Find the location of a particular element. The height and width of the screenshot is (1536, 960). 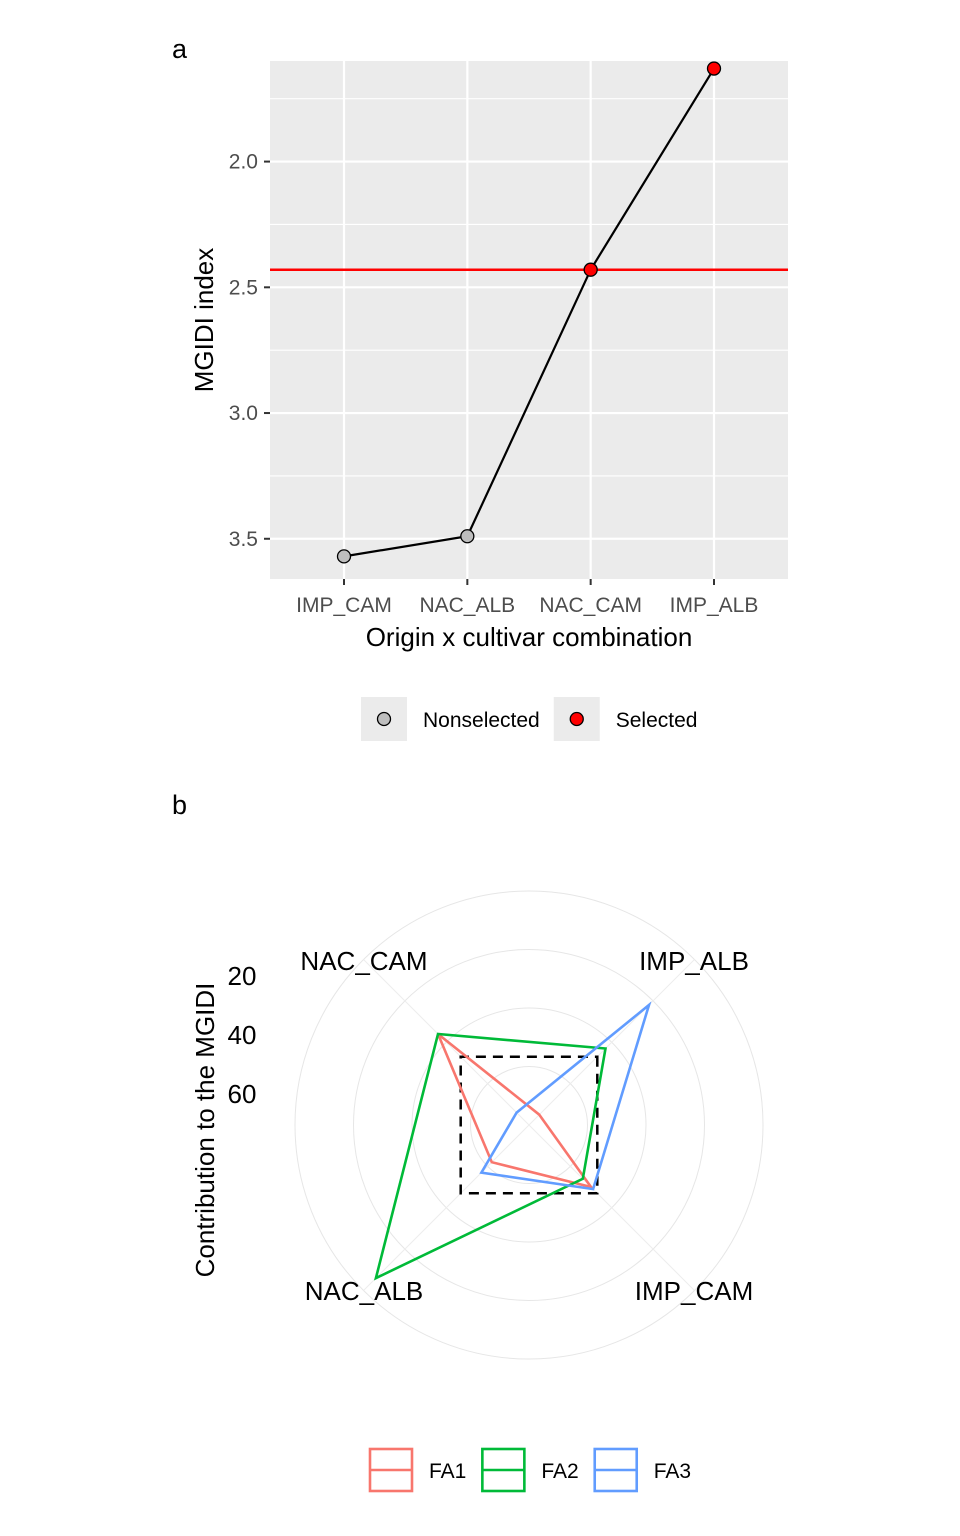

x-tick-label: IMP_ALB is located at coordinates (714, 605).